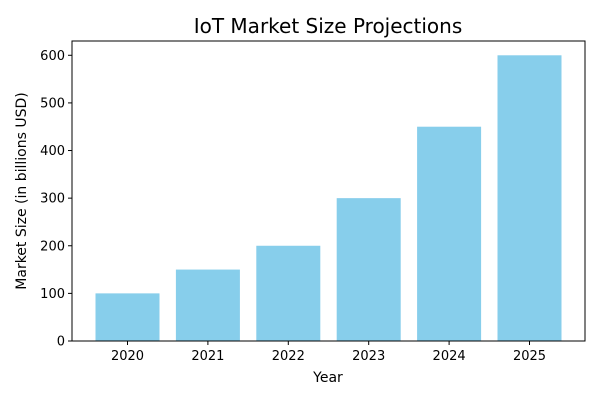 The height and width of the screenshot is (400, 600). Describe the element at coordinates (127, 356) in the screenshot. I see `x-tick-label-2020: 2020` at that location.